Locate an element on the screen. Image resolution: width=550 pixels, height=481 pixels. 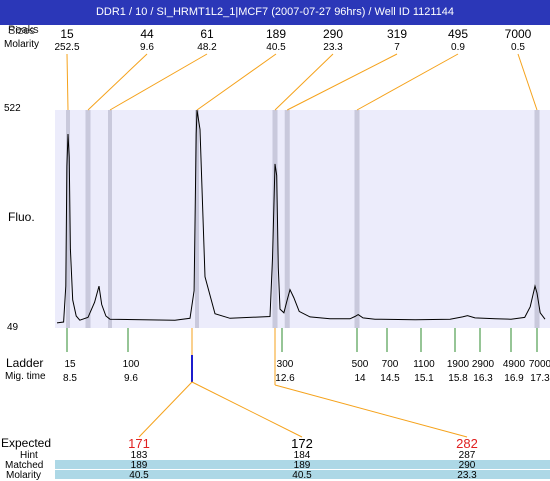
table-cell-hint: 184 is located at coordinates (302, 455).